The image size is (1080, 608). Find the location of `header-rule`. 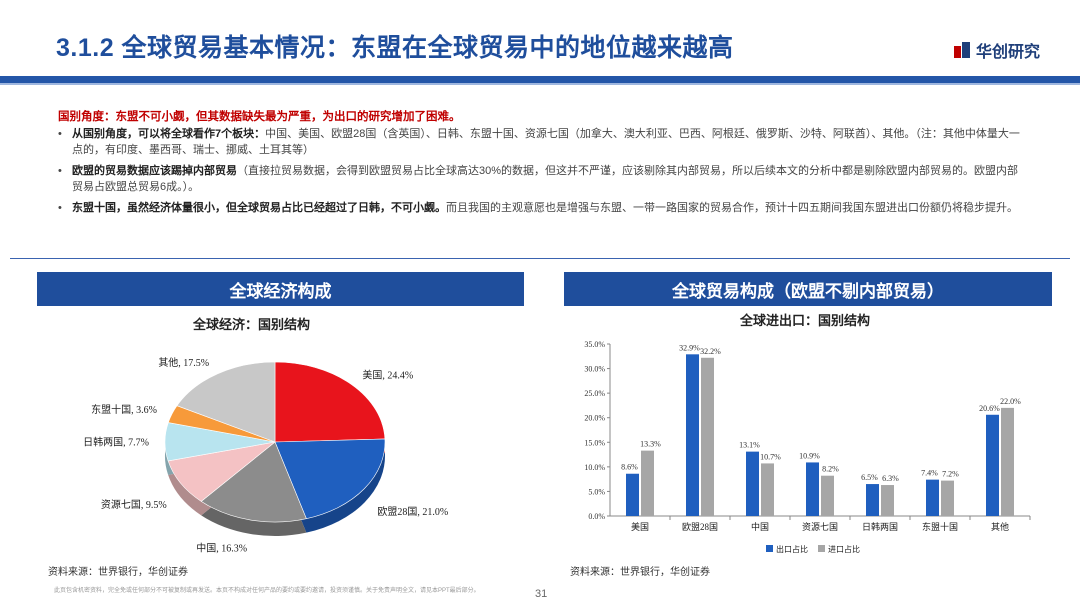

header-rule is located at coordinates (540, 79).